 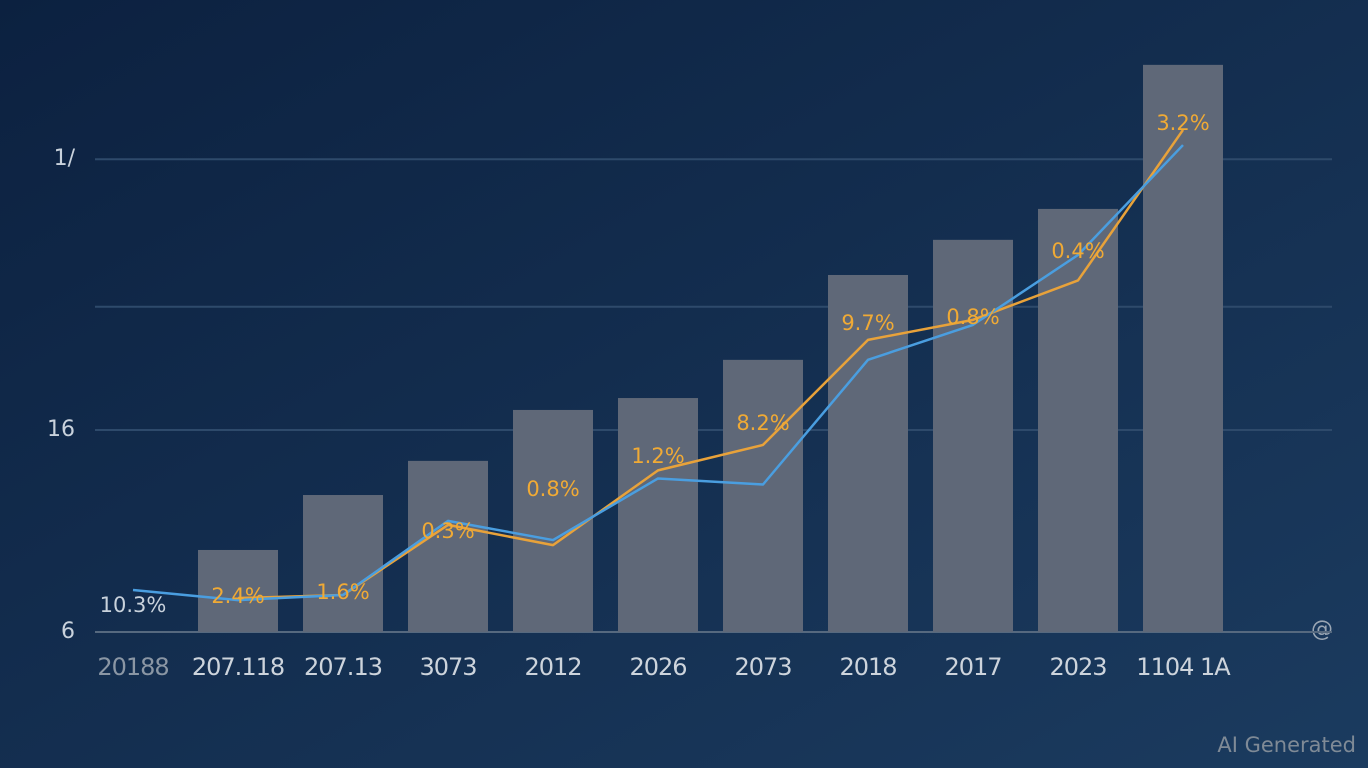 What do you see at coordinates (762, 423) in the screenshot?
I see `data-label: 8.2%` at bounding box center [762, 423].